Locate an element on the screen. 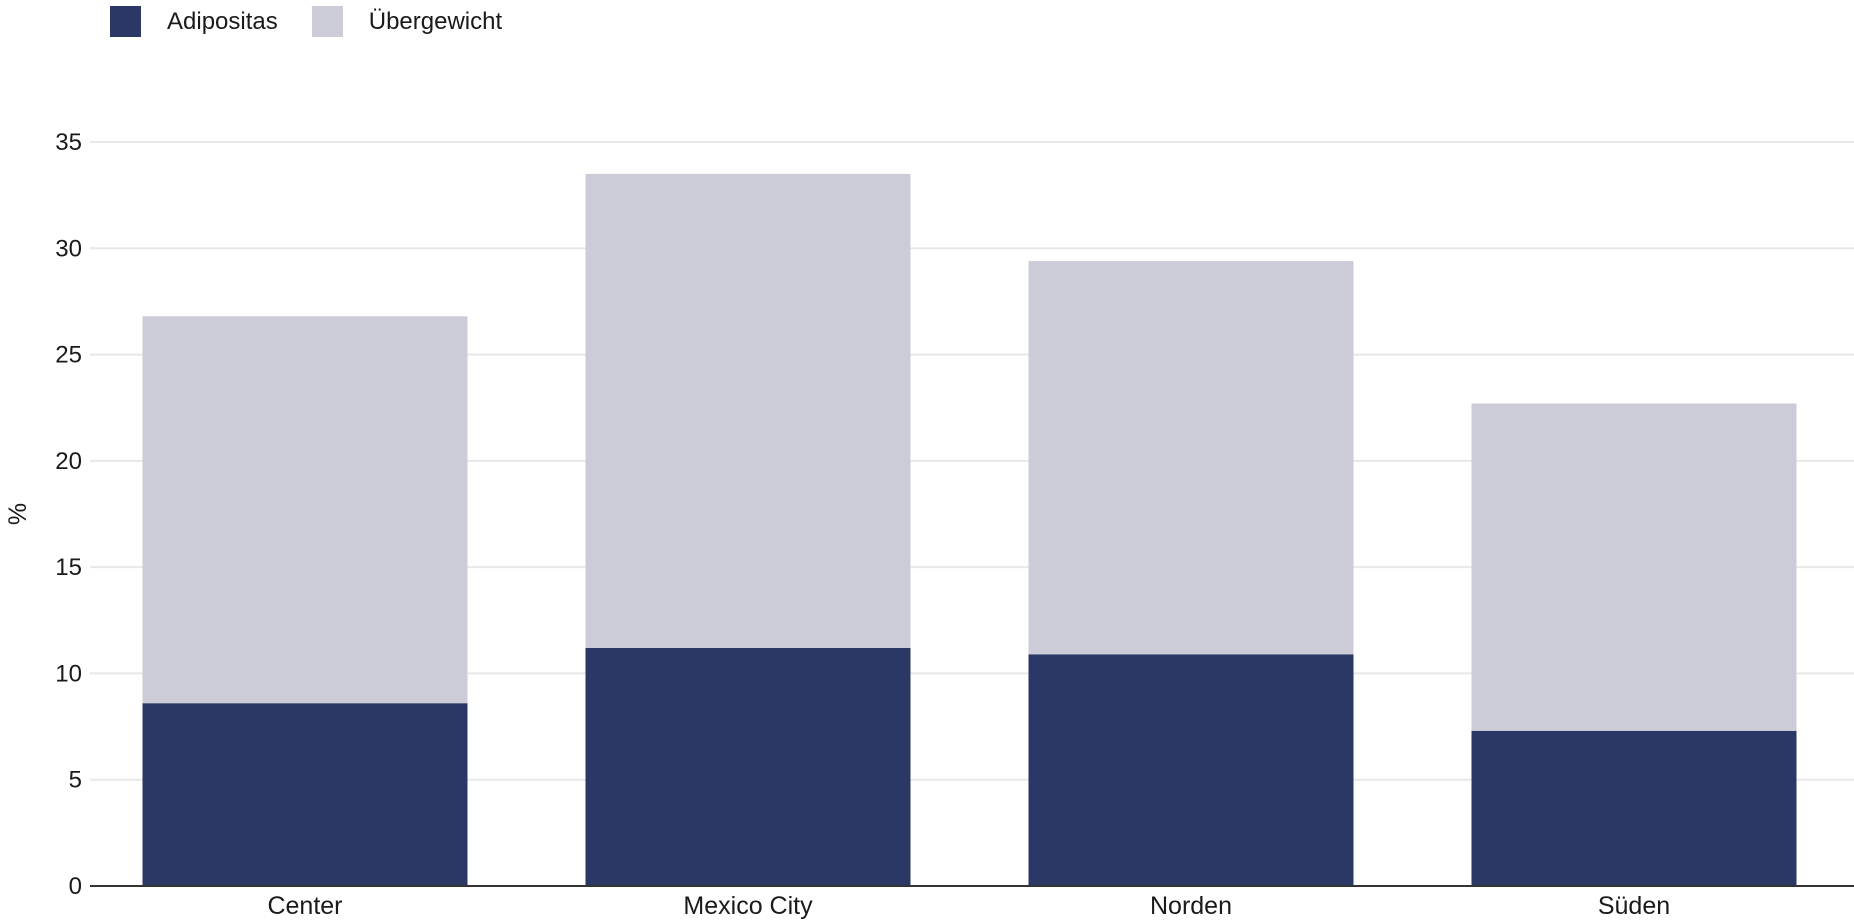 The width and height of the screenshot is (1854, 922). legend: Adipositas Übergewicht is located at coordinates (323, 21).